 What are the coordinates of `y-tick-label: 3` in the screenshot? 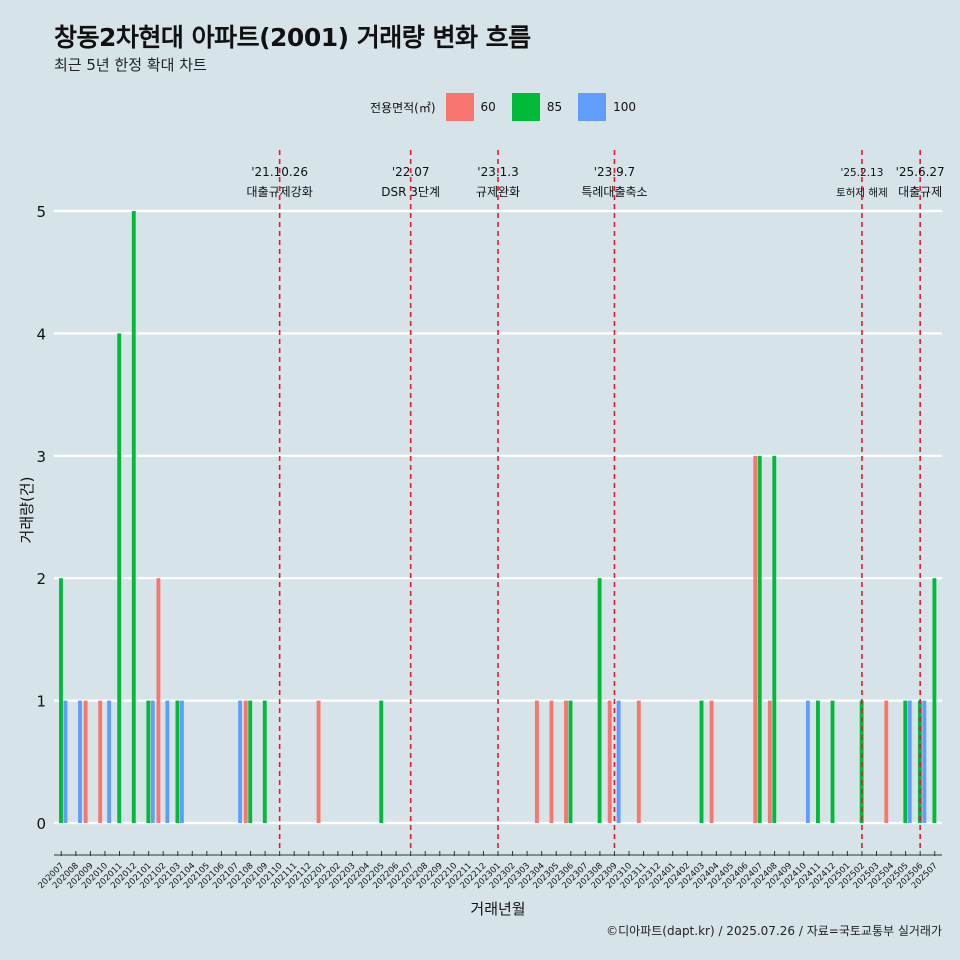 It's located at (41, 457).